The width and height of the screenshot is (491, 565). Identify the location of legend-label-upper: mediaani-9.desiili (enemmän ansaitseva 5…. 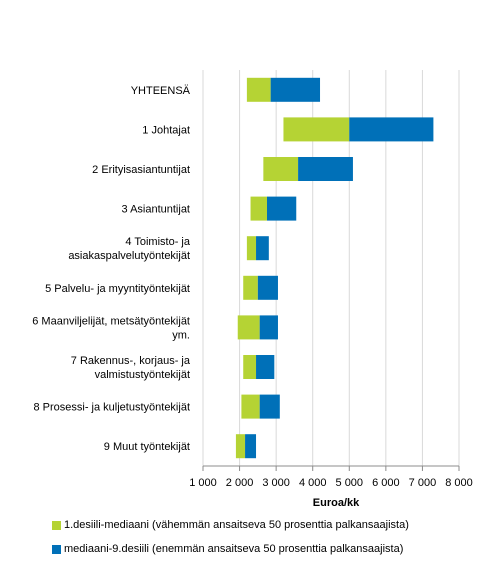
(234, 549).